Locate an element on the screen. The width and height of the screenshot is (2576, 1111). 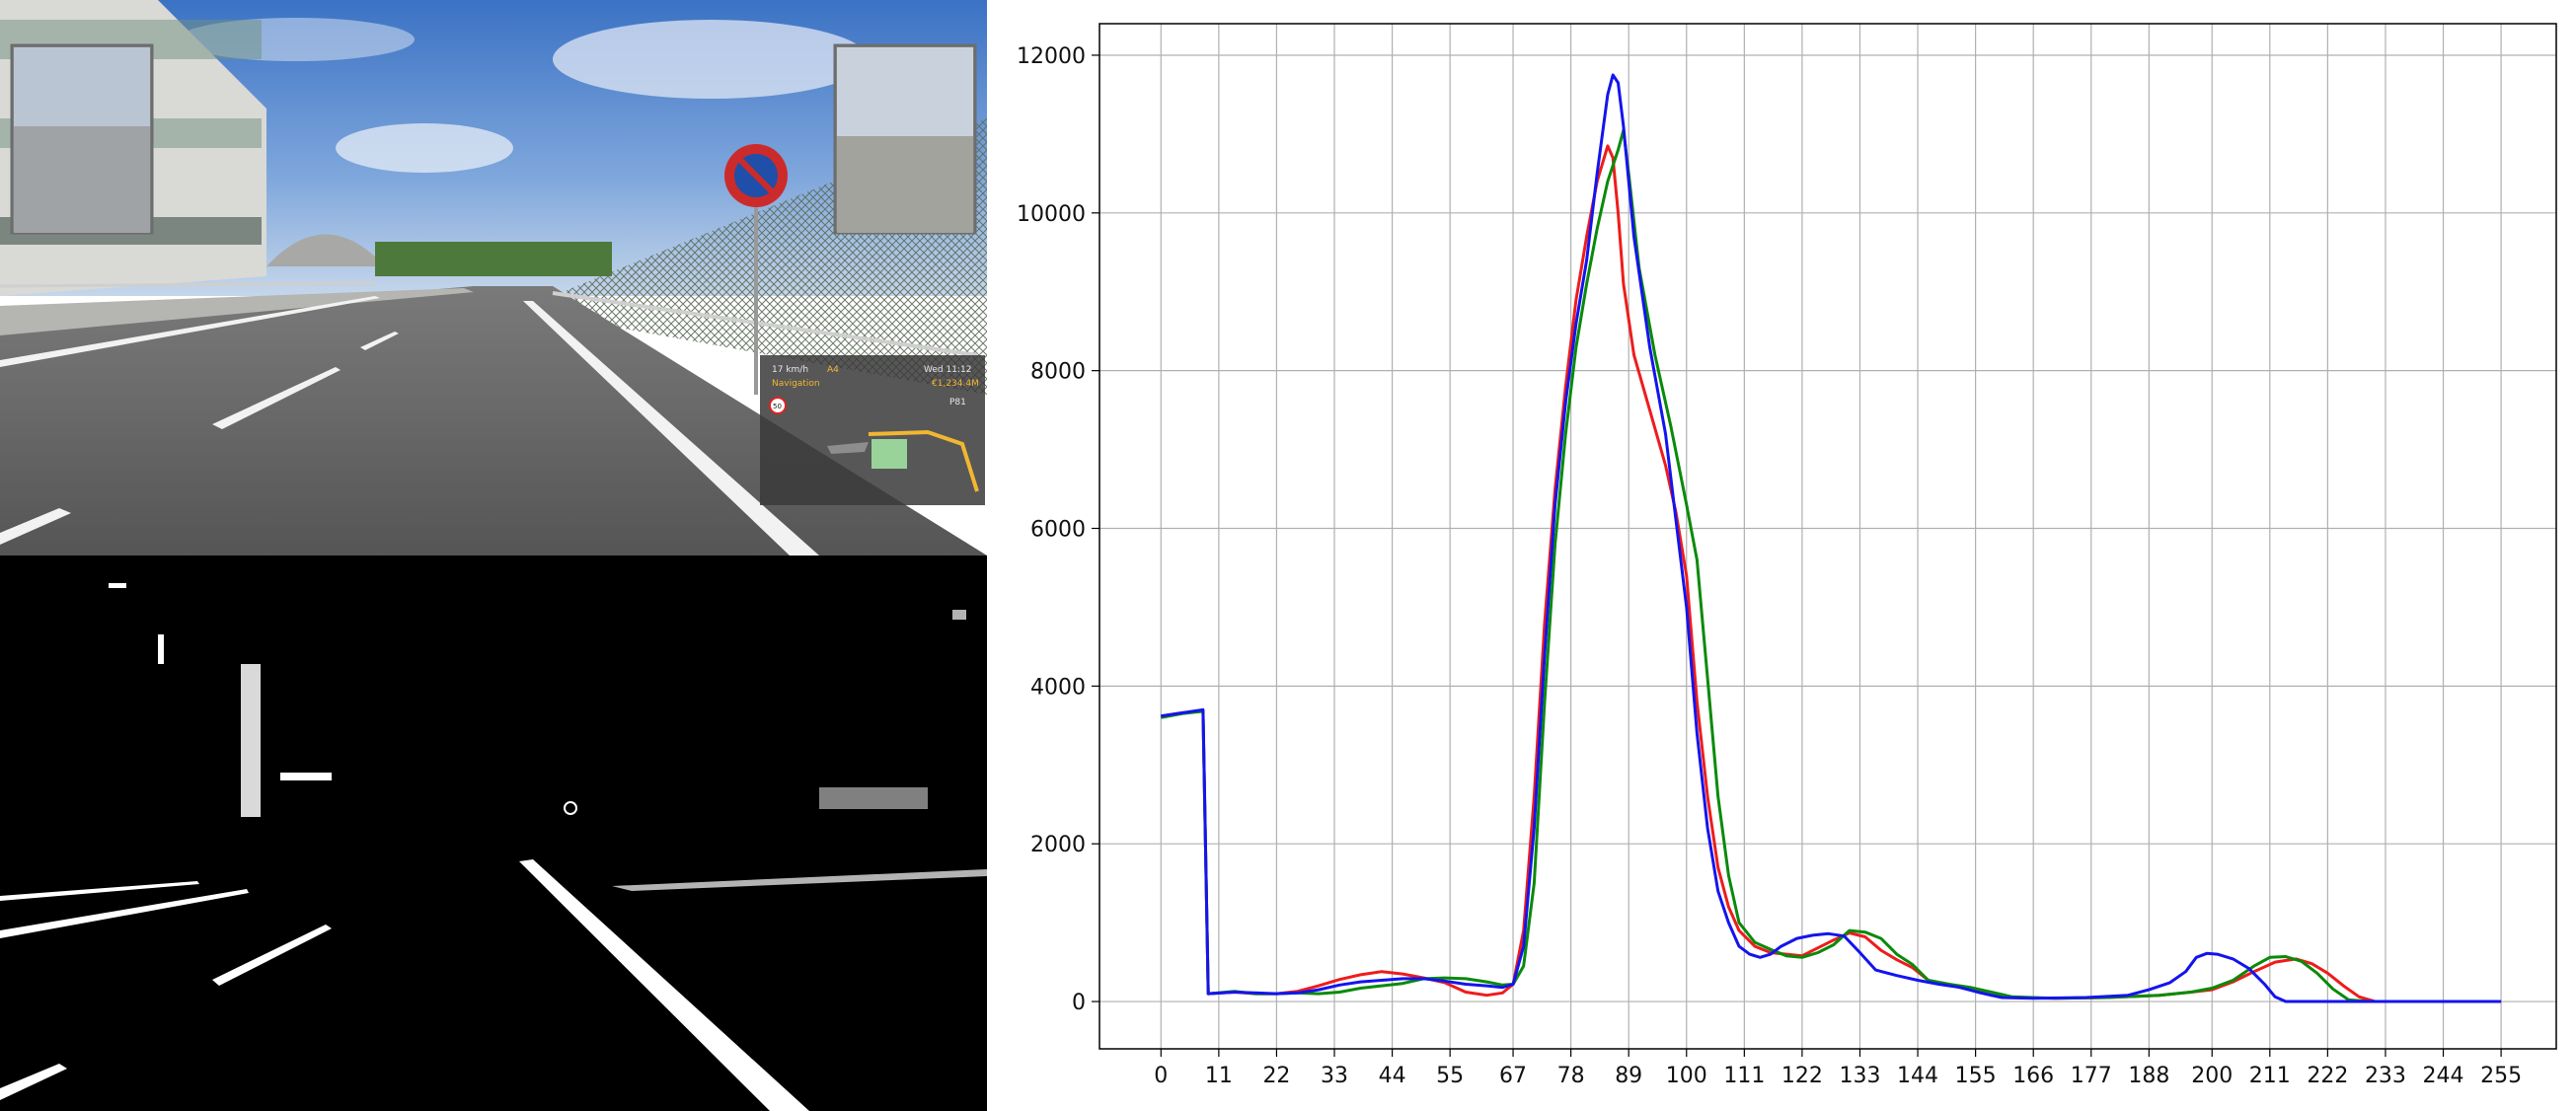
x-tick-label: 188 is located at coordinates (2149, 1076).